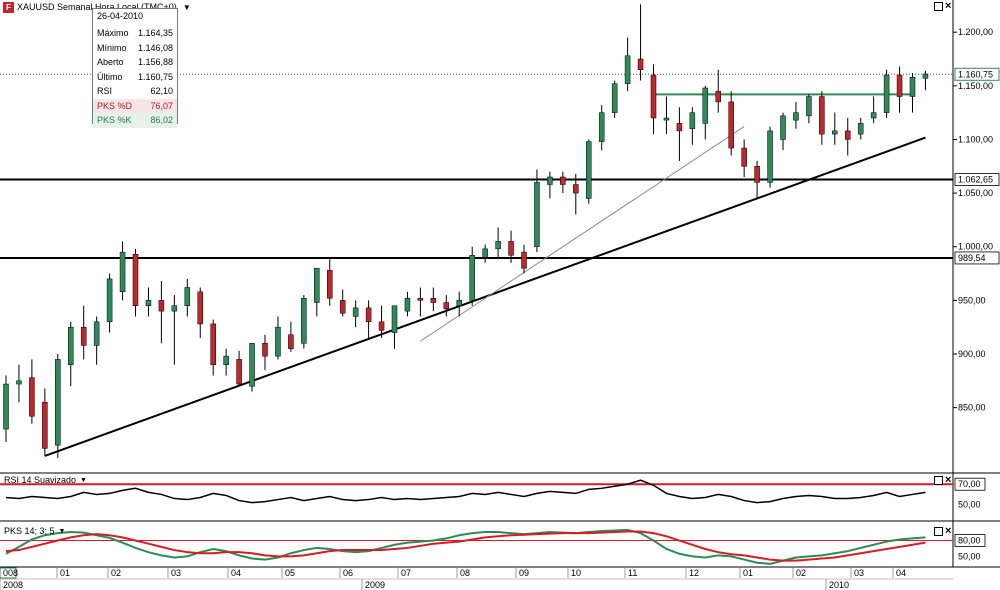  What do you see at coordinates (975, 86) in the screenshot?
I see `y-tick-label: 1.150,00` at bounding box center [975, 86].